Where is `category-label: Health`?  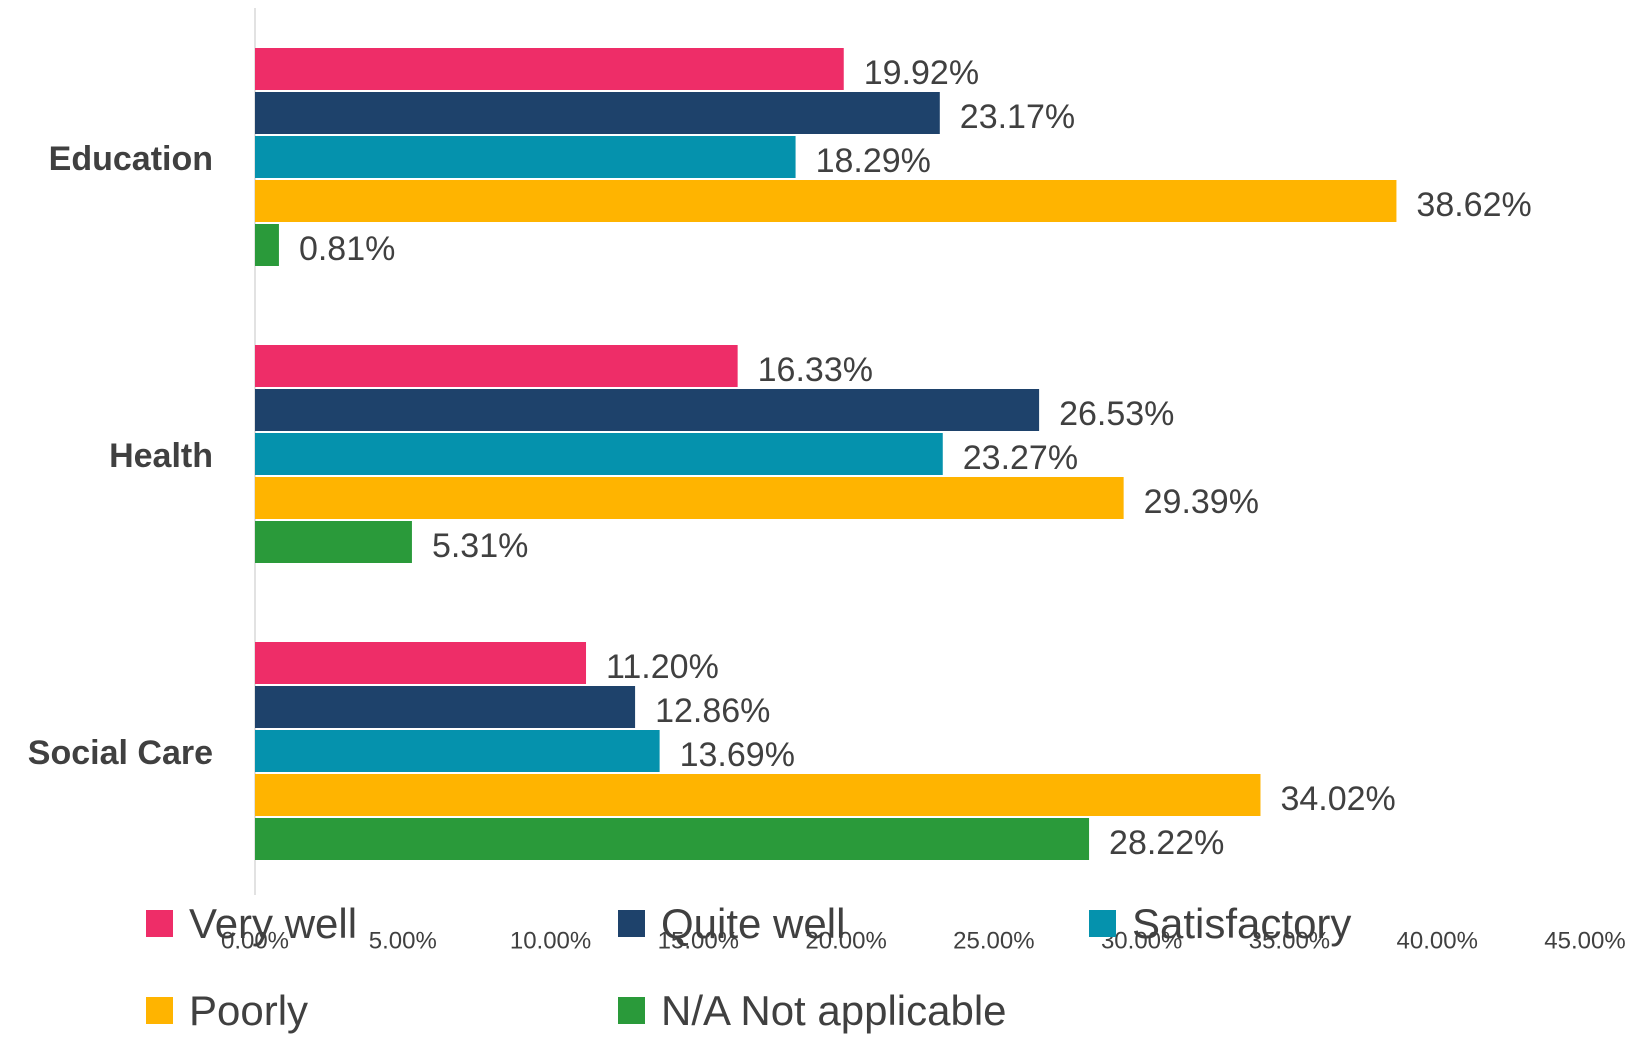
category-label: Health is located at coordinates (161, 456).